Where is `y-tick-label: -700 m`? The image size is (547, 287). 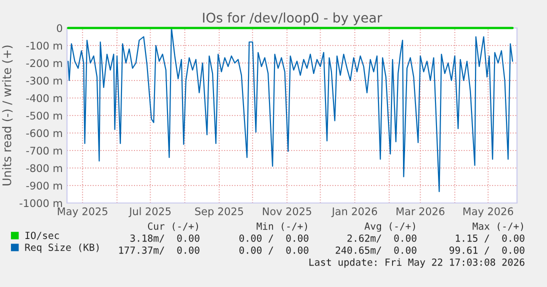
y-tick-label: -700 m is located at coordinates (44, 150).